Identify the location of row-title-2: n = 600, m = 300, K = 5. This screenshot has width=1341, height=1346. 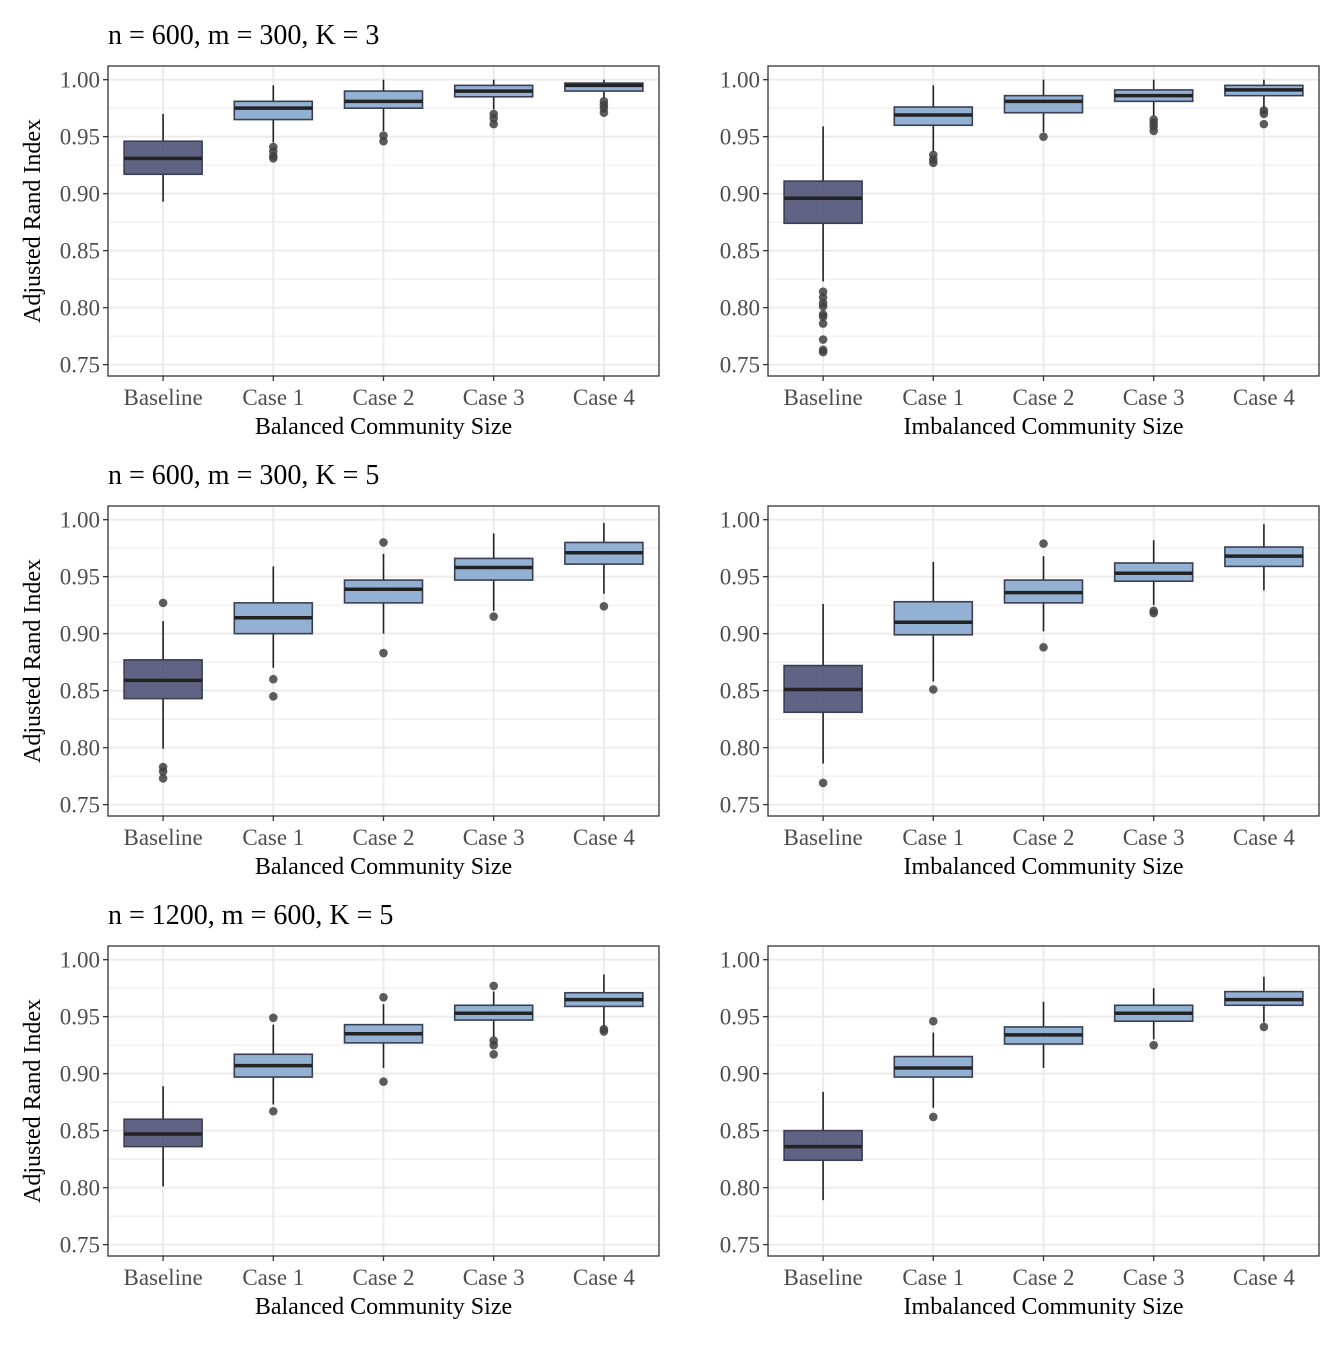
(243, 475).